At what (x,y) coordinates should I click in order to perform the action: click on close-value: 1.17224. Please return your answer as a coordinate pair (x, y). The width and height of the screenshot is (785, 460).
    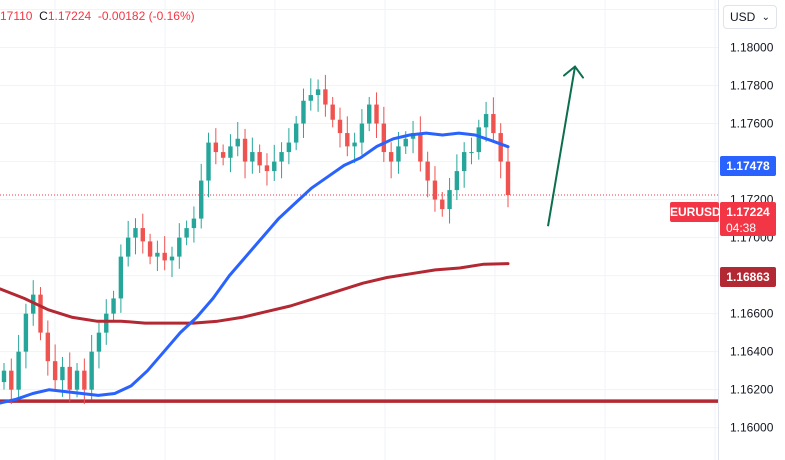
    Looking at the image, I should click on (69, 16).